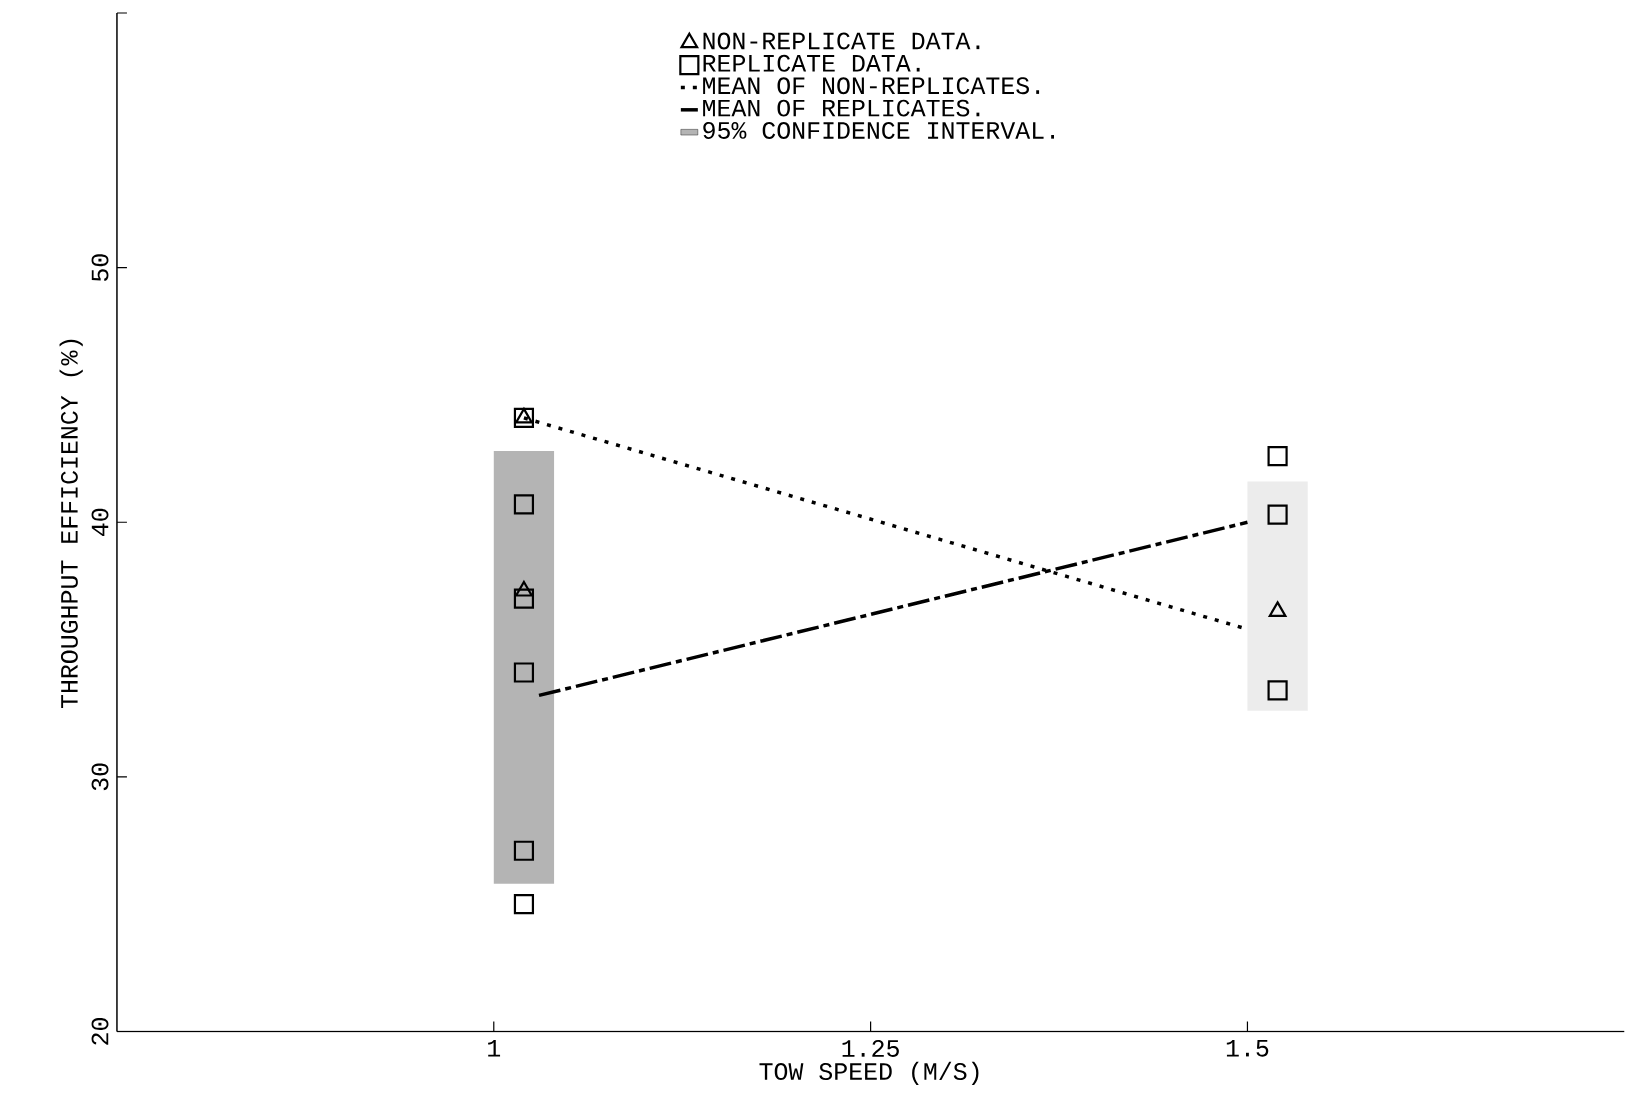  I want to click on y-tick-label: 20, so click(100, 1031).